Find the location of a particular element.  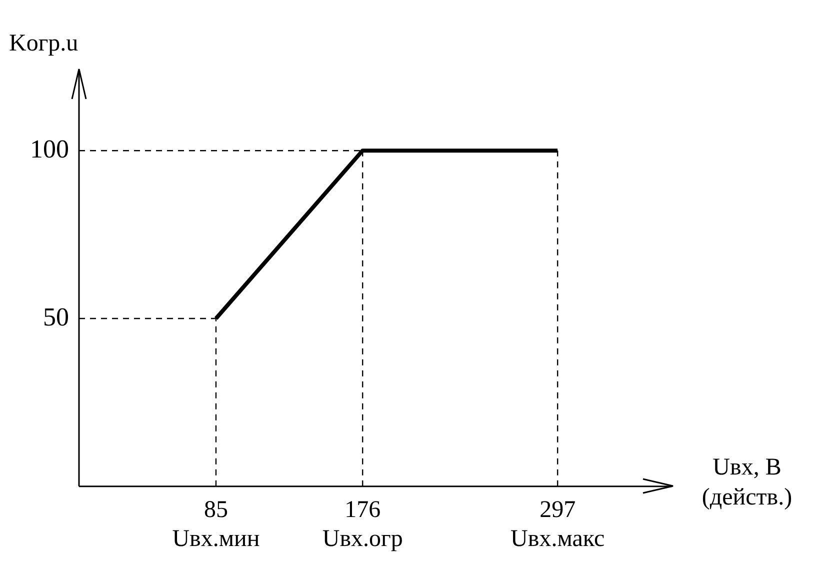

x-tick-label: 85 Uвх.мин is located at coordinates (216, 524).